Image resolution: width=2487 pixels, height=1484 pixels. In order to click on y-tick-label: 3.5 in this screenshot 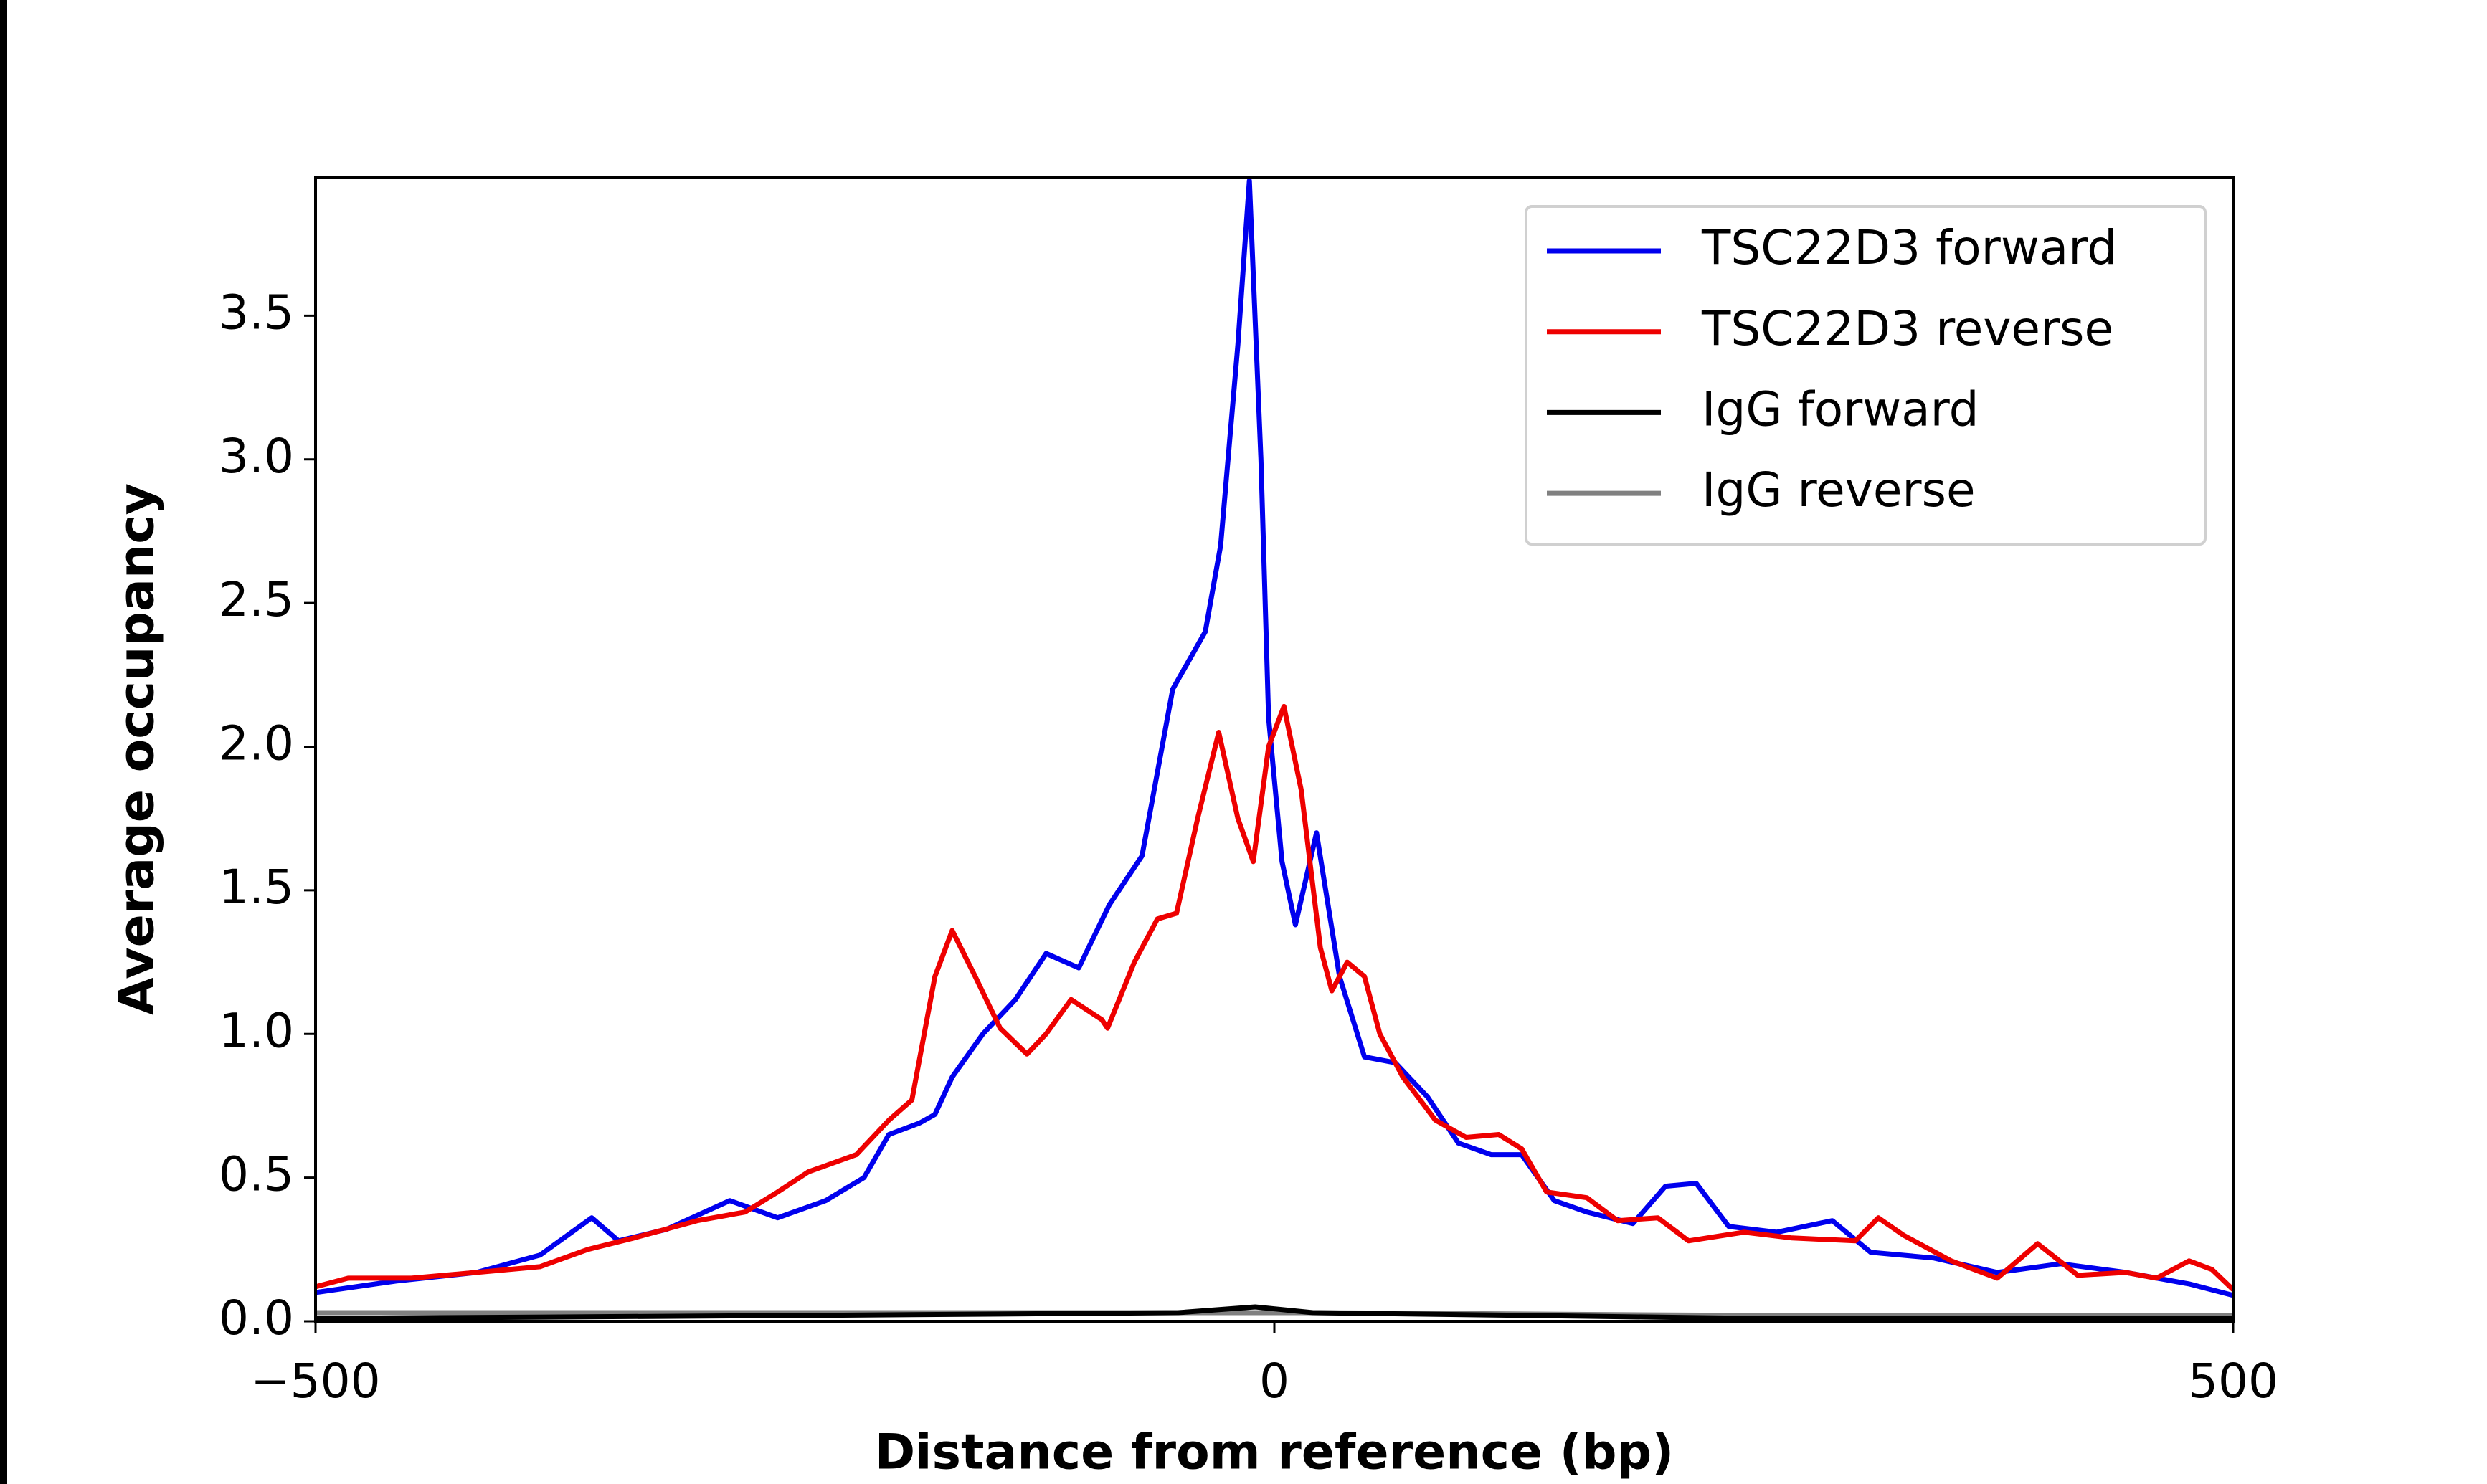, I will do `click(257, 312)`.